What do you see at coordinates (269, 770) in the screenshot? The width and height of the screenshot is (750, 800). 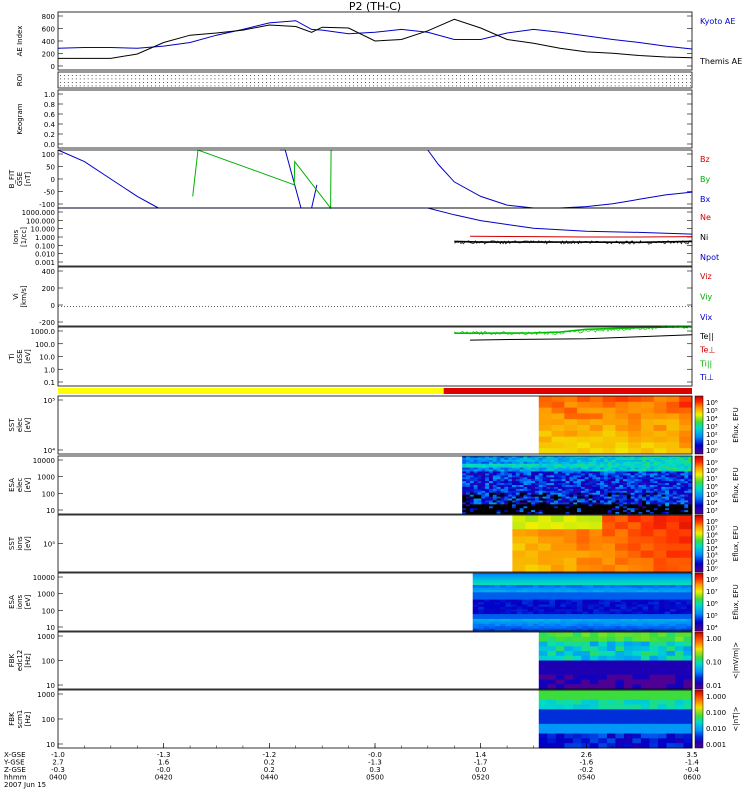 I see `xtick-label: 0.2` at bounding box center [269, 770].